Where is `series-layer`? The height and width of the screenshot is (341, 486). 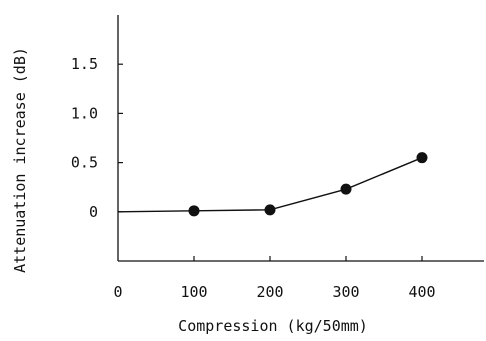
series-layer is located at coordinates (272, 184).